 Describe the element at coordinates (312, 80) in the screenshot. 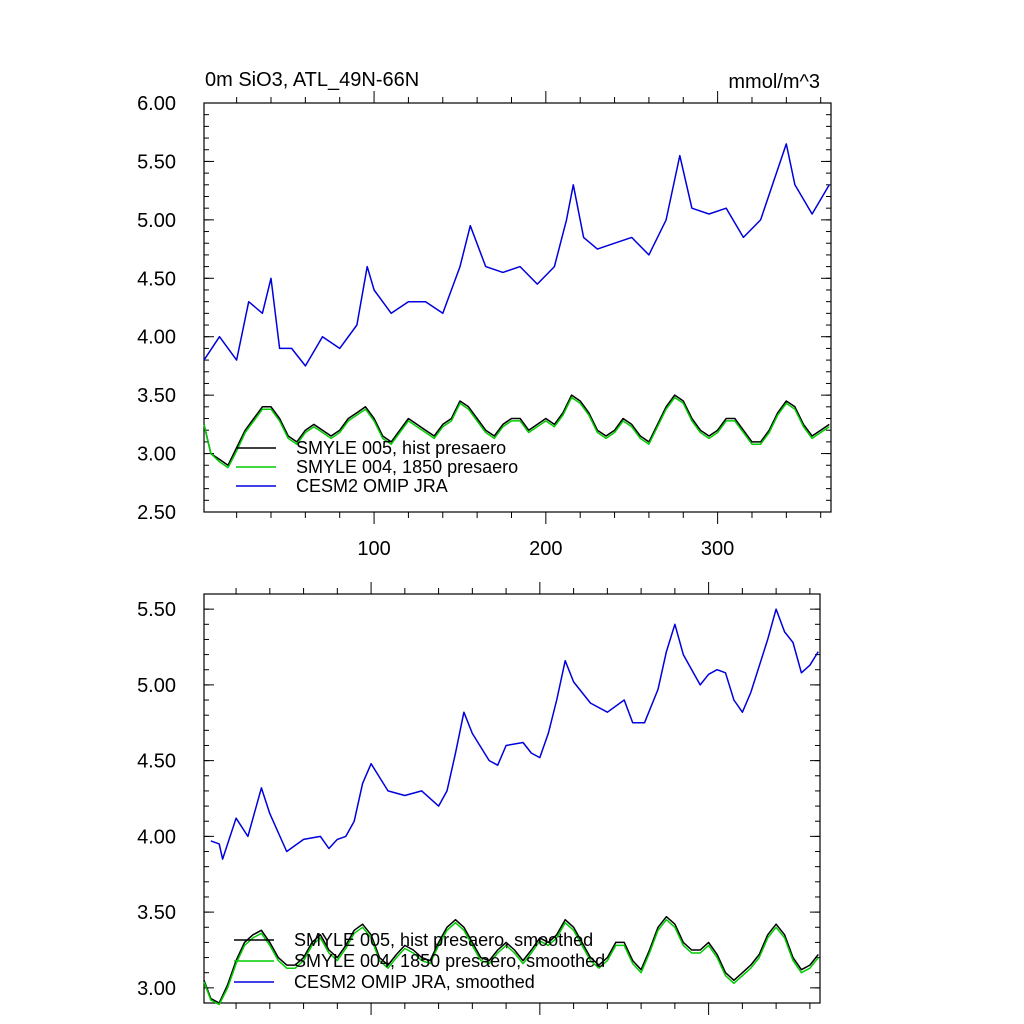

I see `title-left: 0m SiO3, ATL_49N-66N` at that location.